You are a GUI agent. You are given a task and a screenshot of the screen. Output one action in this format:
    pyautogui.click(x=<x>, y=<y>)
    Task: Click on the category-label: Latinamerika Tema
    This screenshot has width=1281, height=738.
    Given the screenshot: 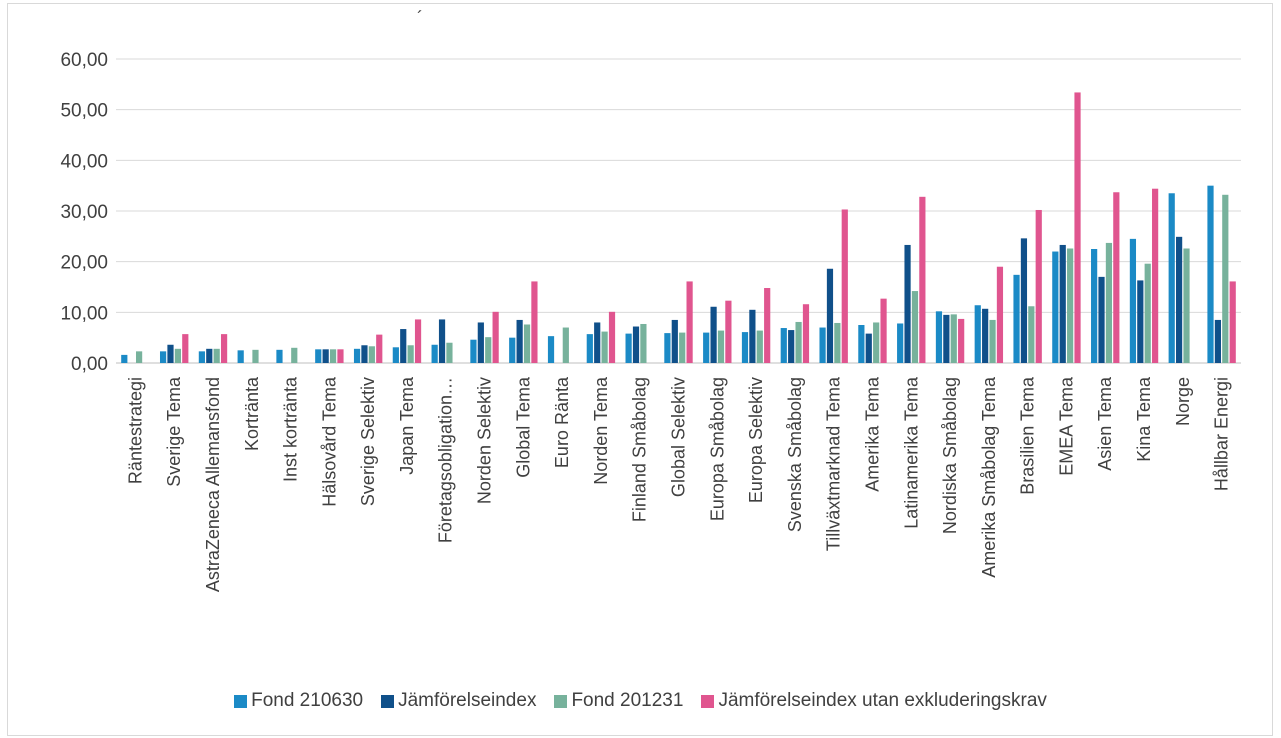 What is the action you would take?
    pyautogui.click(x=911, y=452)
    